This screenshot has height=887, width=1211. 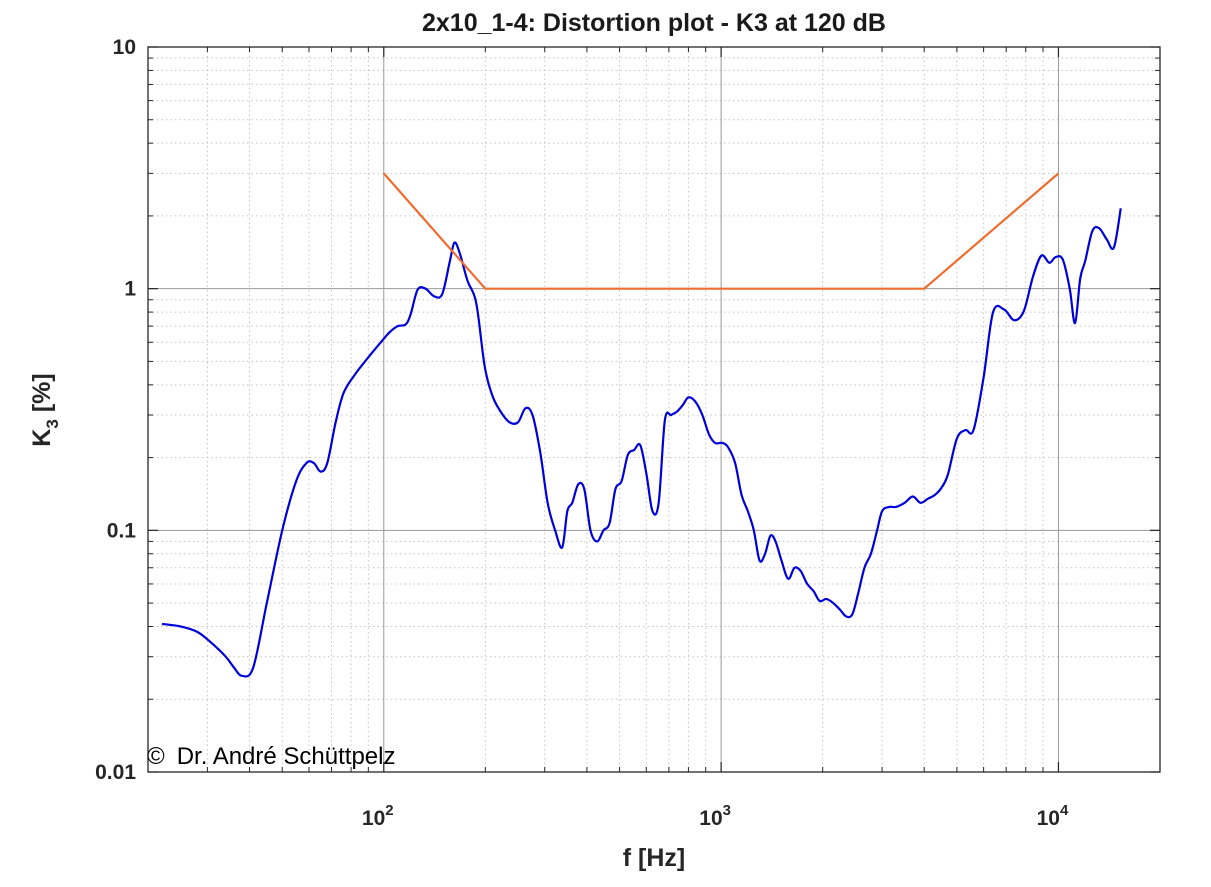 I want to click on x-tick-exponent: 4, so click(x=1064, y=810).